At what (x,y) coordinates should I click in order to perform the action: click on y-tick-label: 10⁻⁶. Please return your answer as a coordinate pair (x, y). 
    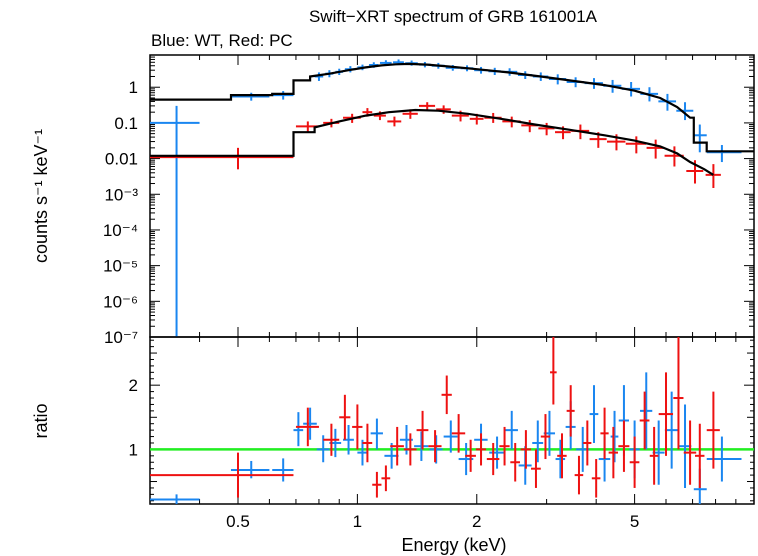
    Looking at the image, I should click on (120, 301).